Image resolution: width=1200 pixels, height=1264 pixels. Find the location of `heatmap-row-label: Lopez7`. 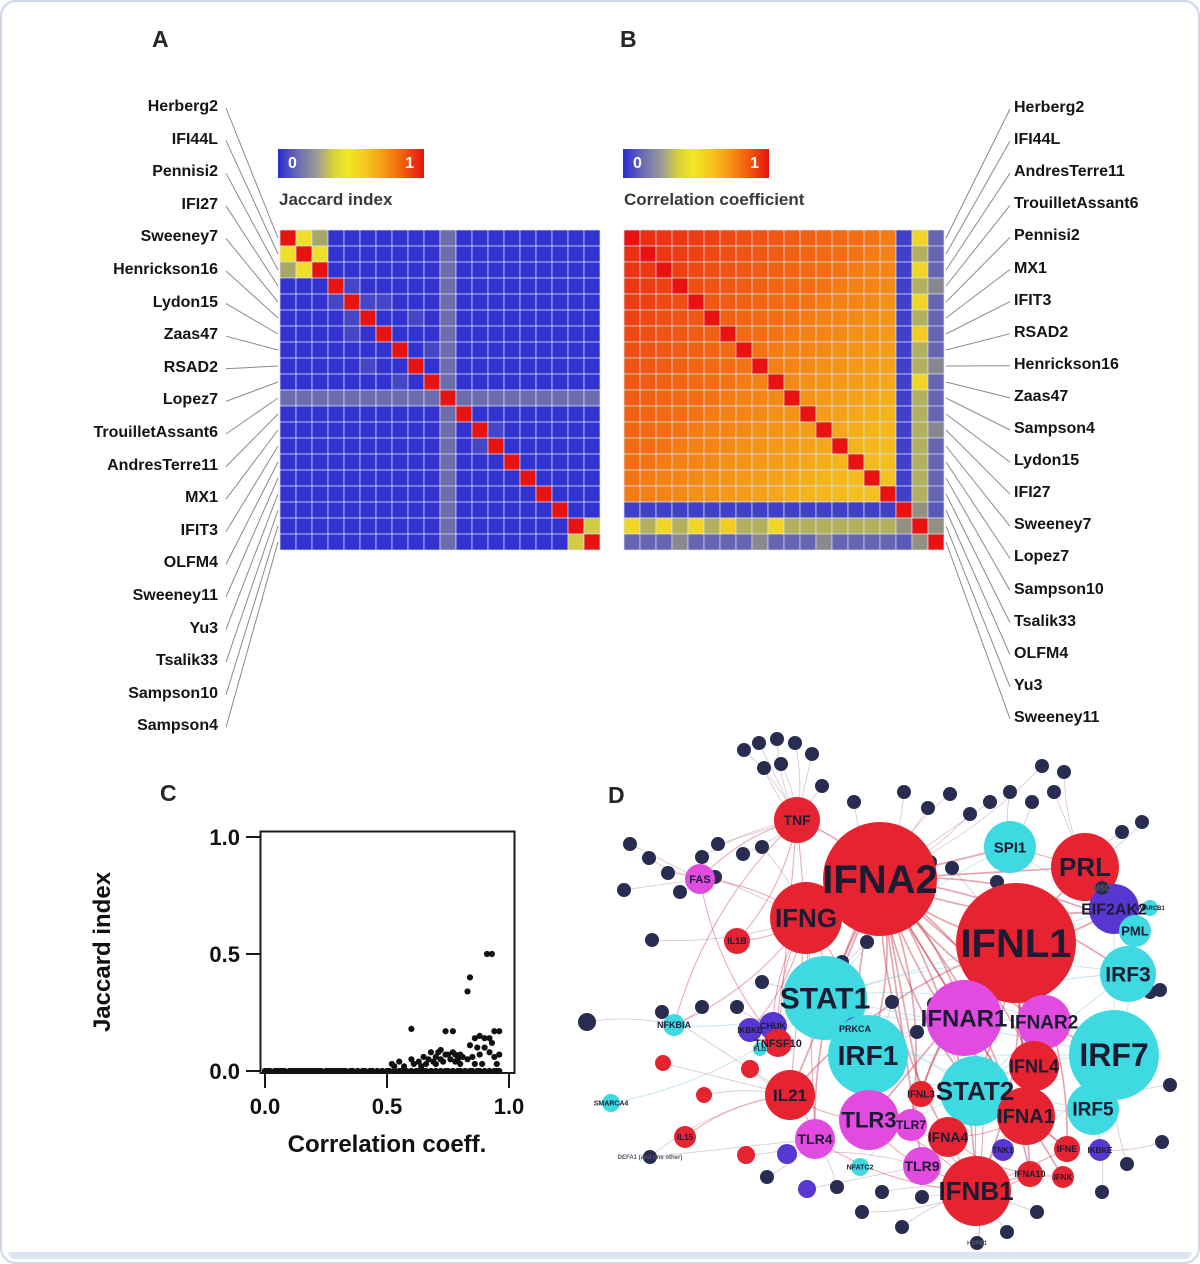

heatmap-row-label: Lopez7 is located at coordinates (190, 400).